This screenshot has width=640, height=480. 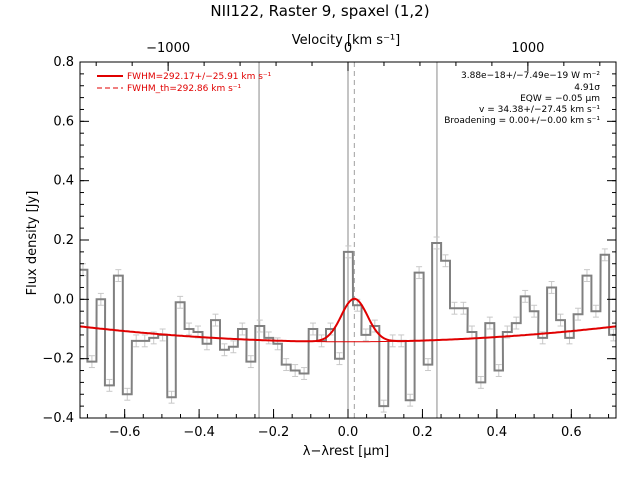 What do you see at coordinates (63, 121) in the screenshot?
I see `y-tick-label: 0.6` at bounding box center [63, 121].